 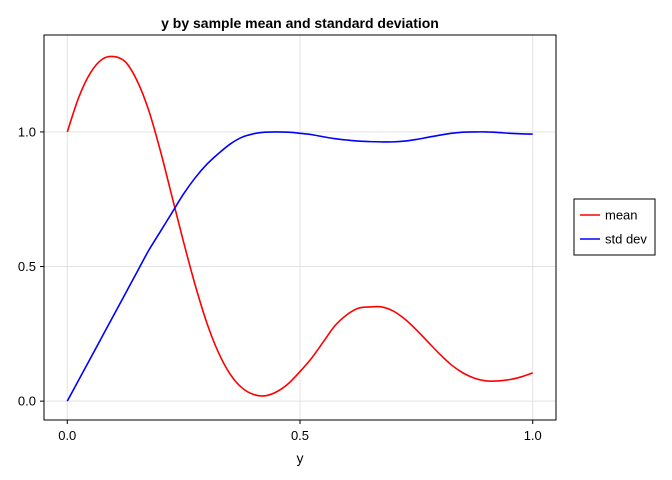 What do you see at coordinates (300, 23) in the screenshot?
I see `chart-title: y by sample mean and standard deviation` at bounding box center [300, 23].